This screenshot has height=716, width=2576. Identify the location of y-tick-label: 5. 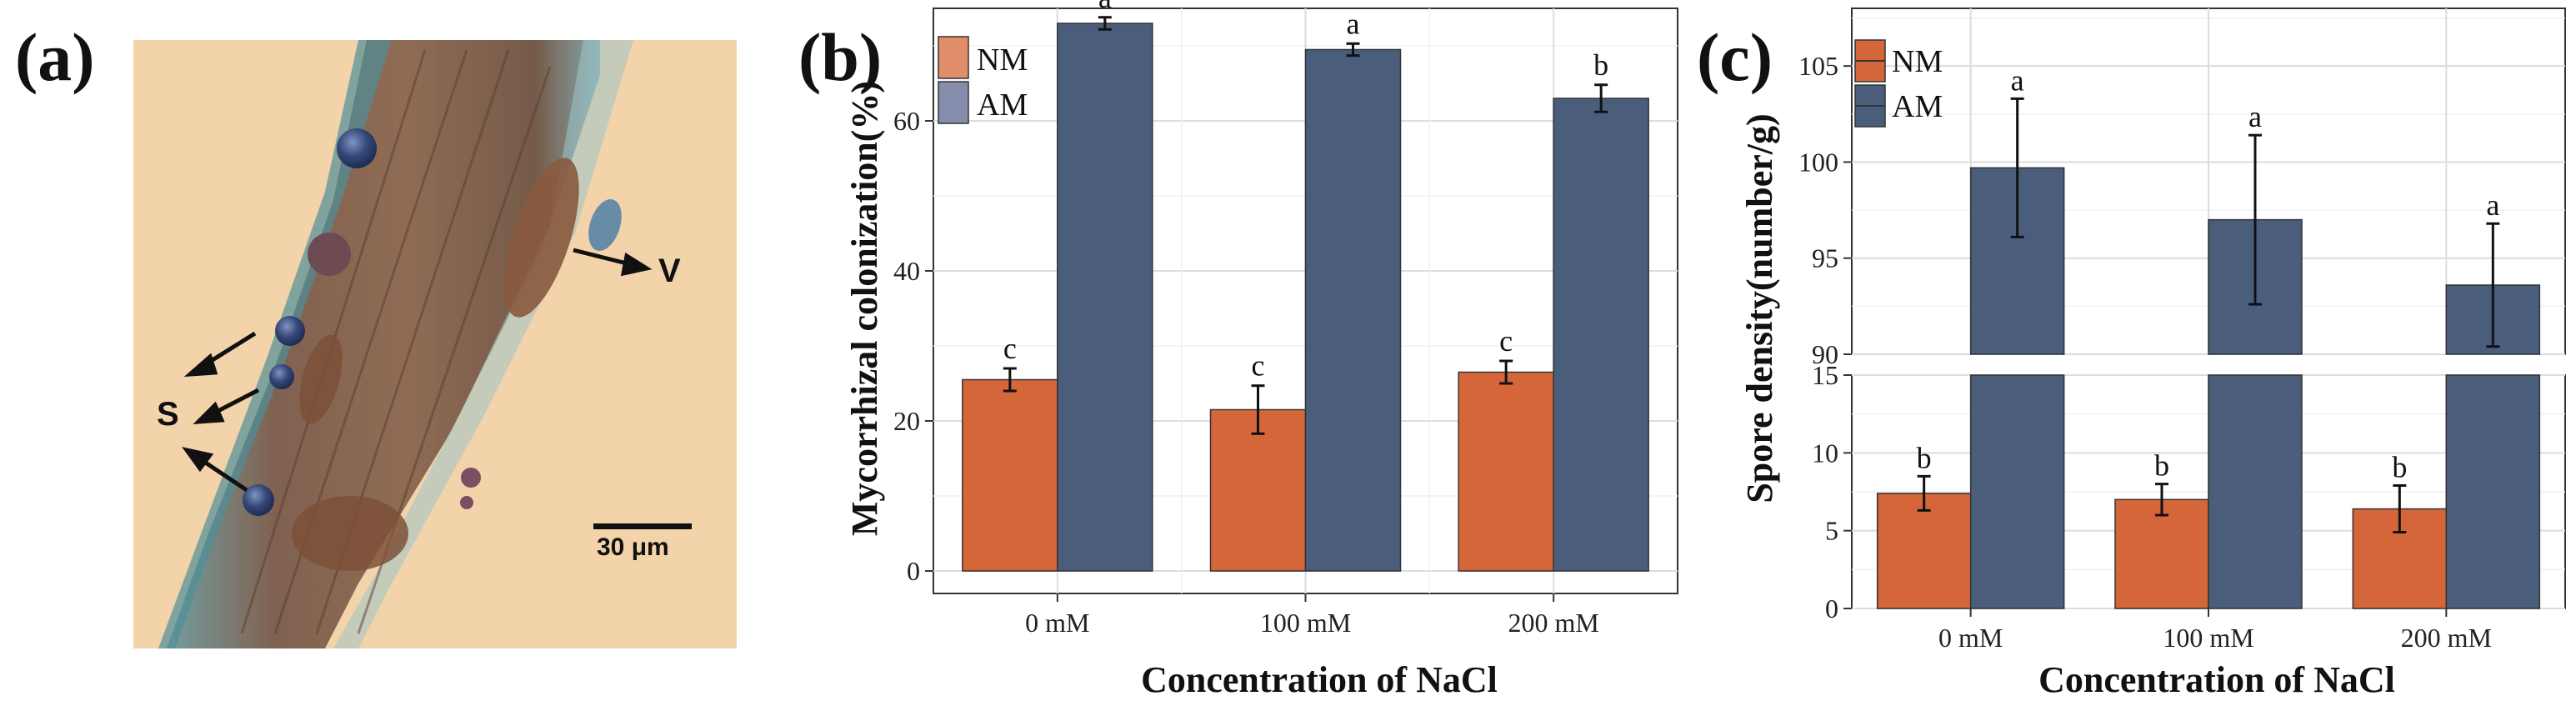
(1831, 531).